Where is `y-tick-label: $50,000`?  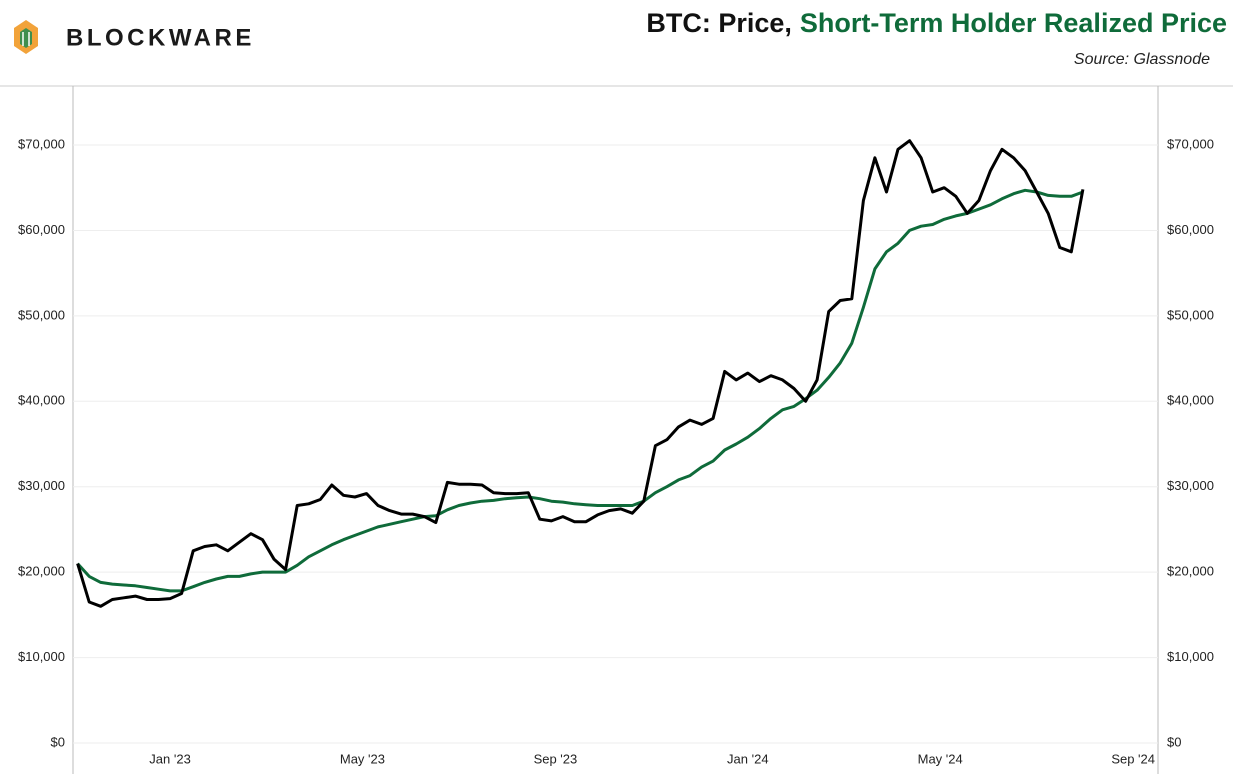 y-tick-label: $50,000 is located at coordinates (41, 314).